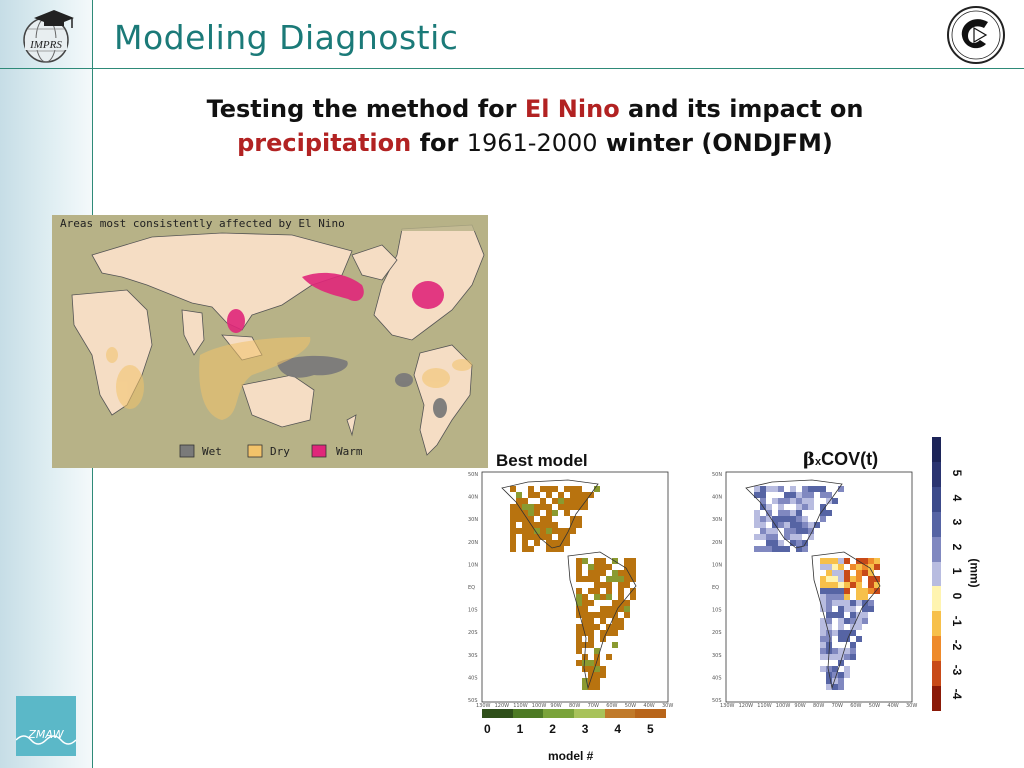  I want to click on best-lat-label: 10S, so click(473, 611).